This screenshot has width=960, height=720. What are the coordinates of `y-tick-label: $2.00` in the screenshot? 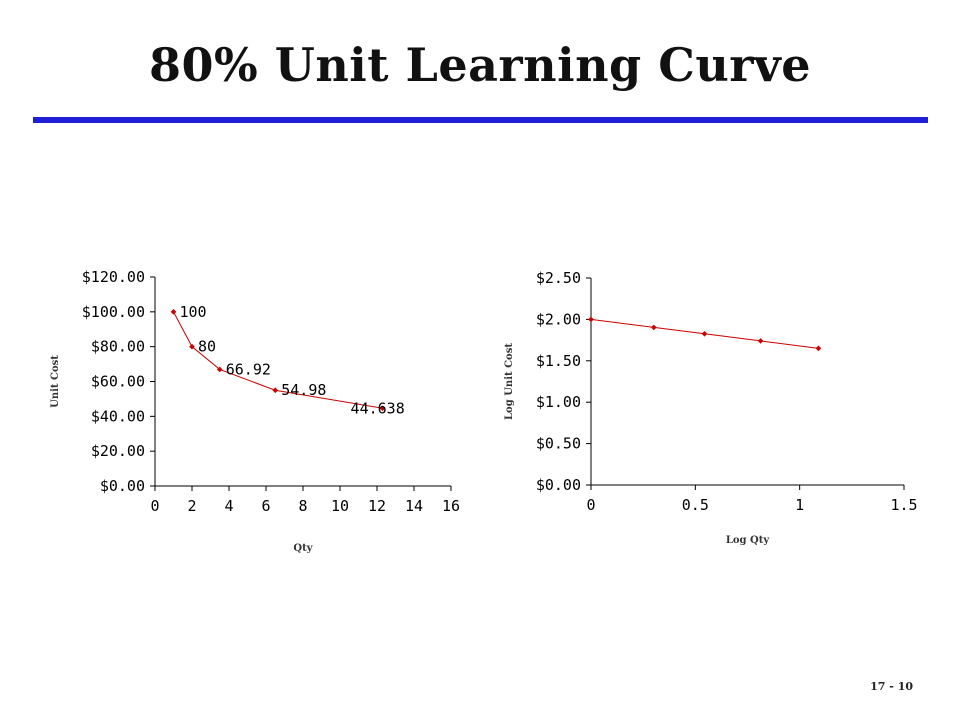 It's located at (558, 319).